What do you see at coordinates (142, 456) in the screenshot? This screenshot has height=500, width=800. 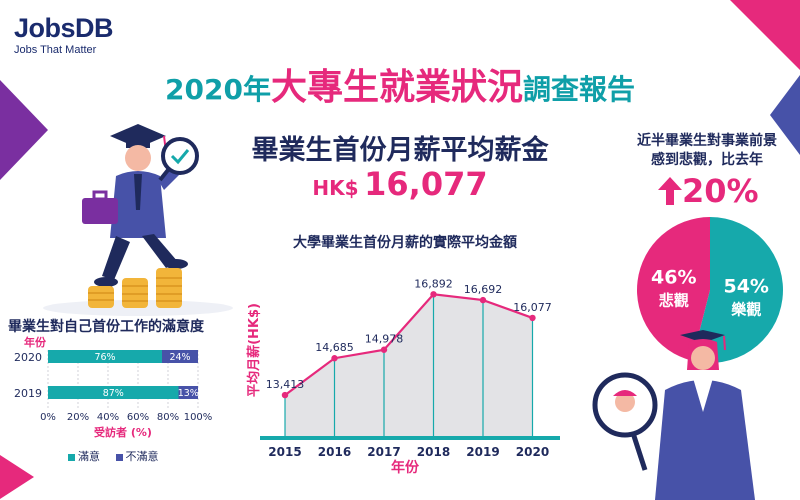 I see `legend-label-unsatisfied: 不滿意` at bounding box center [142, 456].